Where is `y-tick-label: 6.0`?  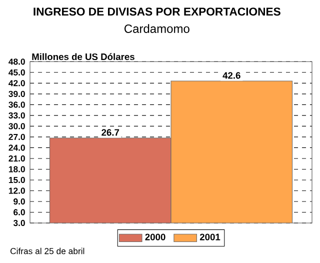 y-tick-label: 6.0 is located at coordinates (19, 212).